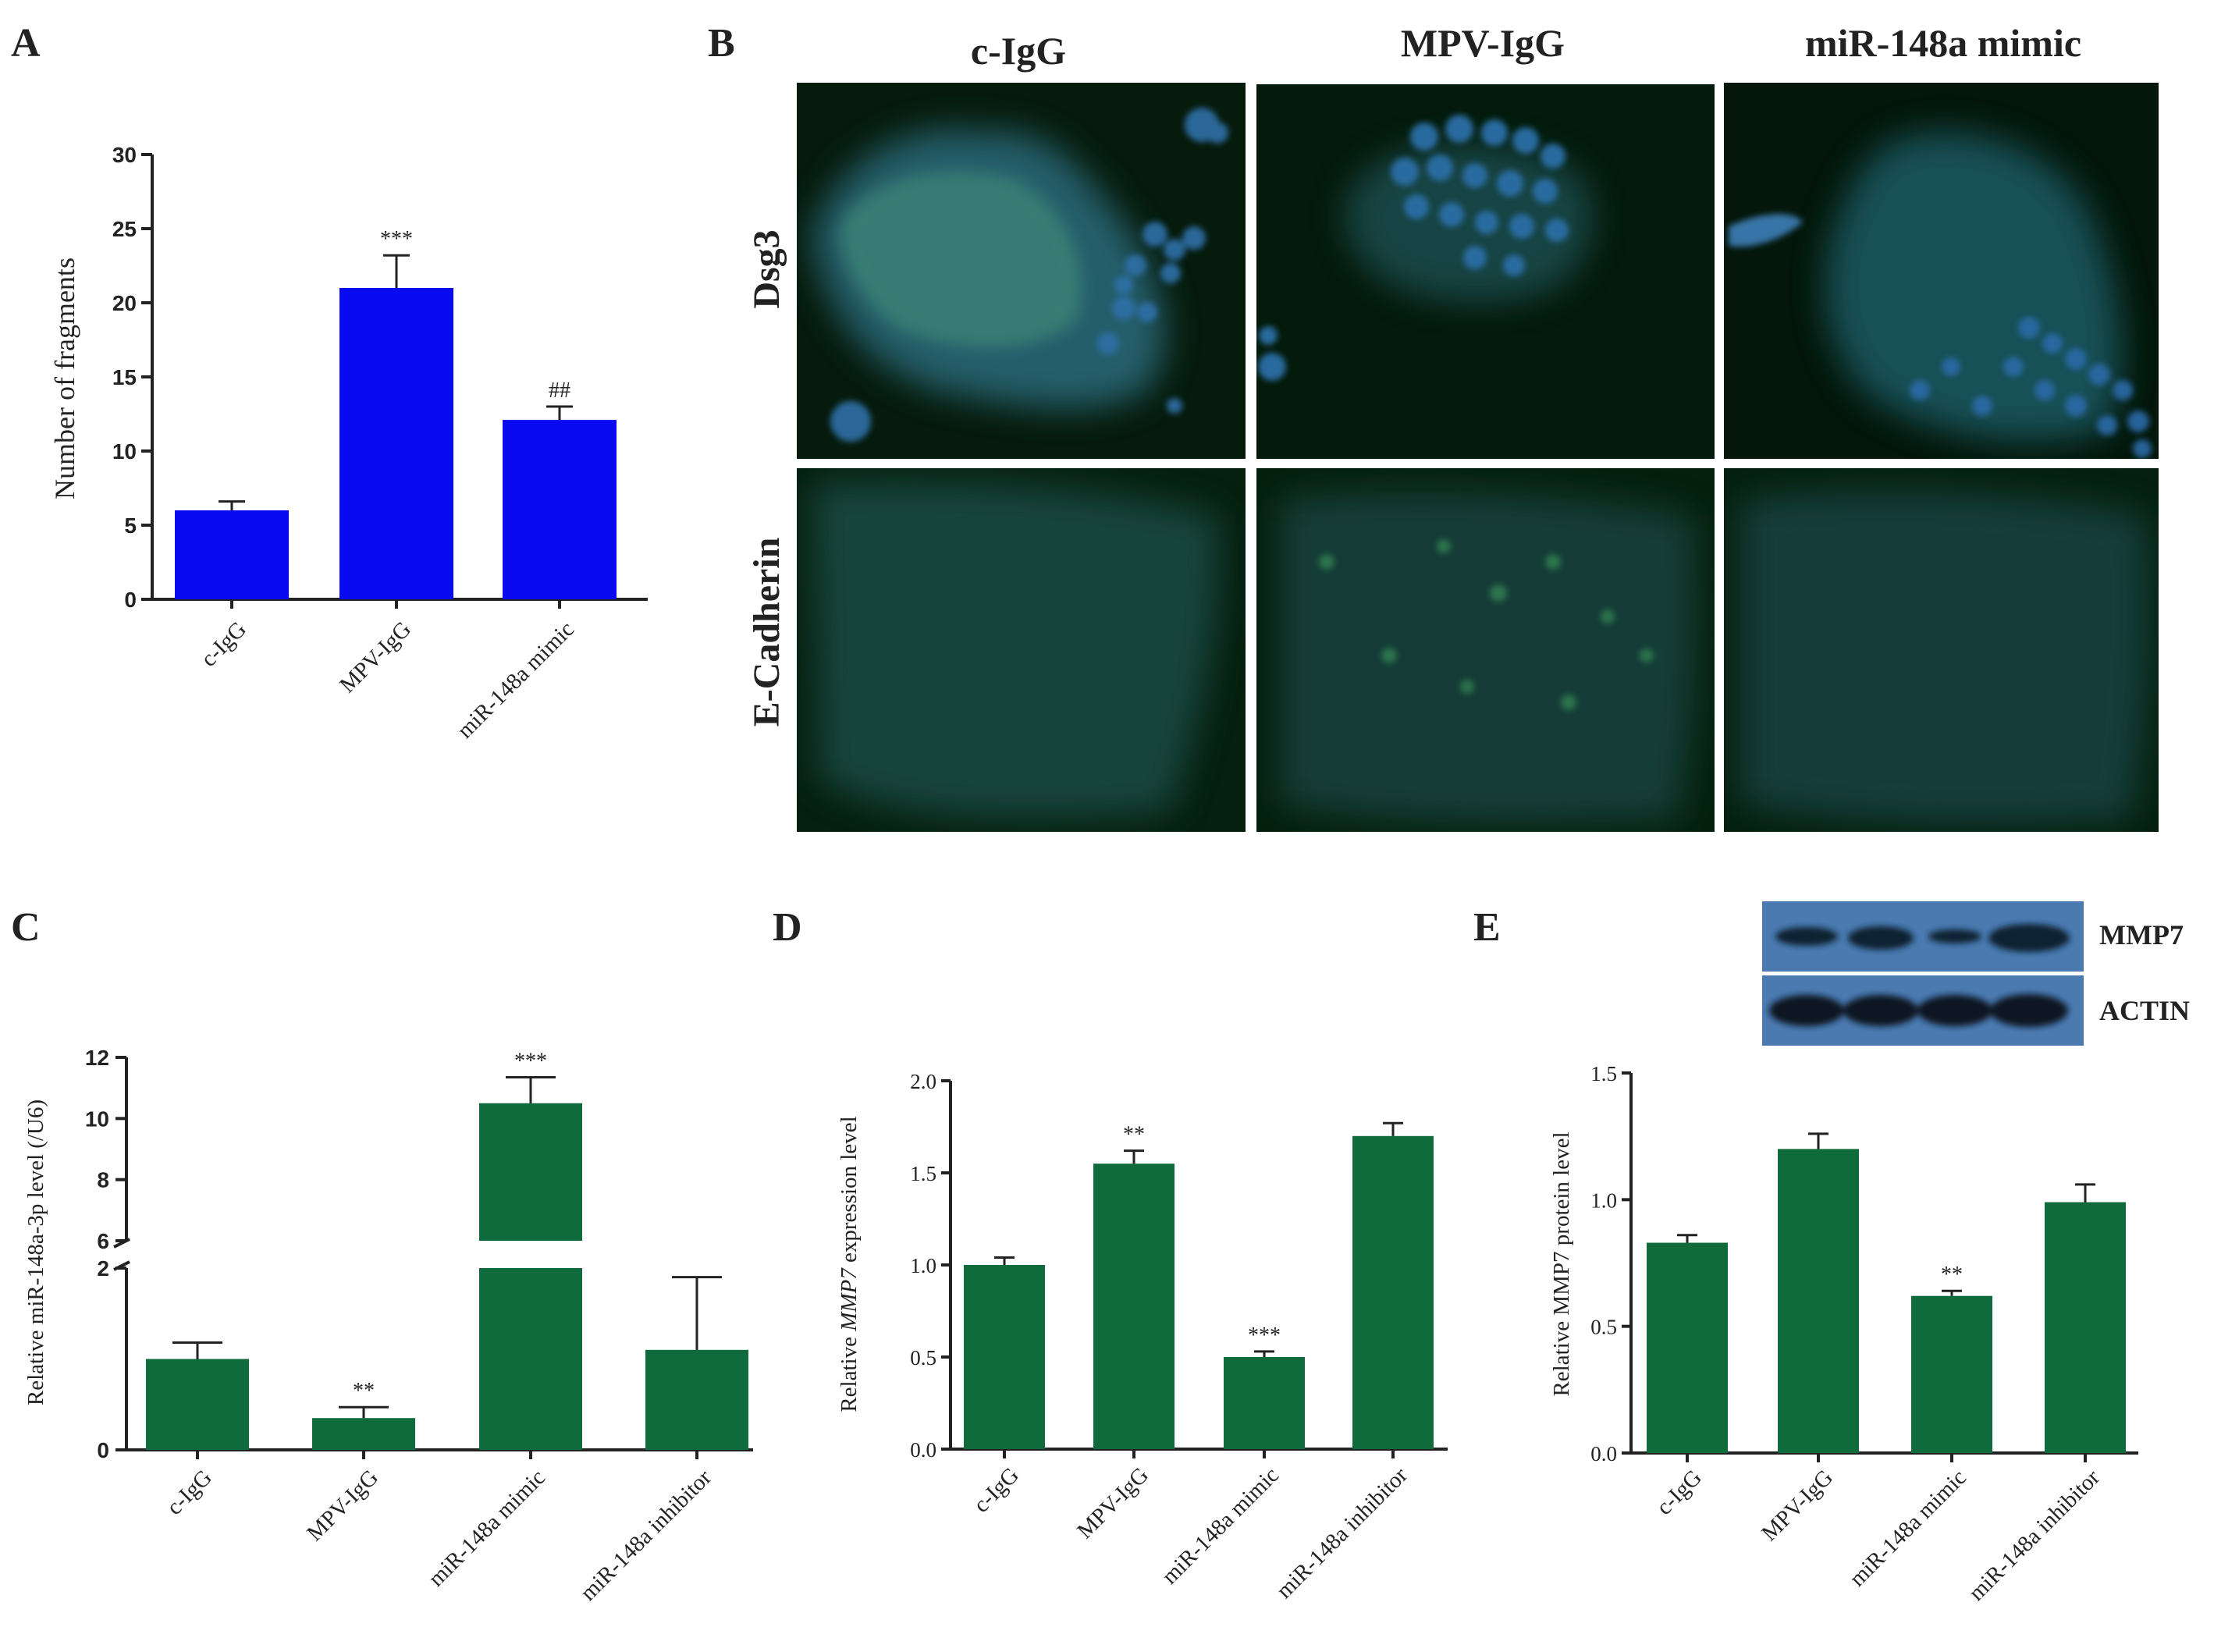 Image resolution: width=2214 pixels, height=1652 pixels. I want to click on axis-break-mark, so click(121, 1244).